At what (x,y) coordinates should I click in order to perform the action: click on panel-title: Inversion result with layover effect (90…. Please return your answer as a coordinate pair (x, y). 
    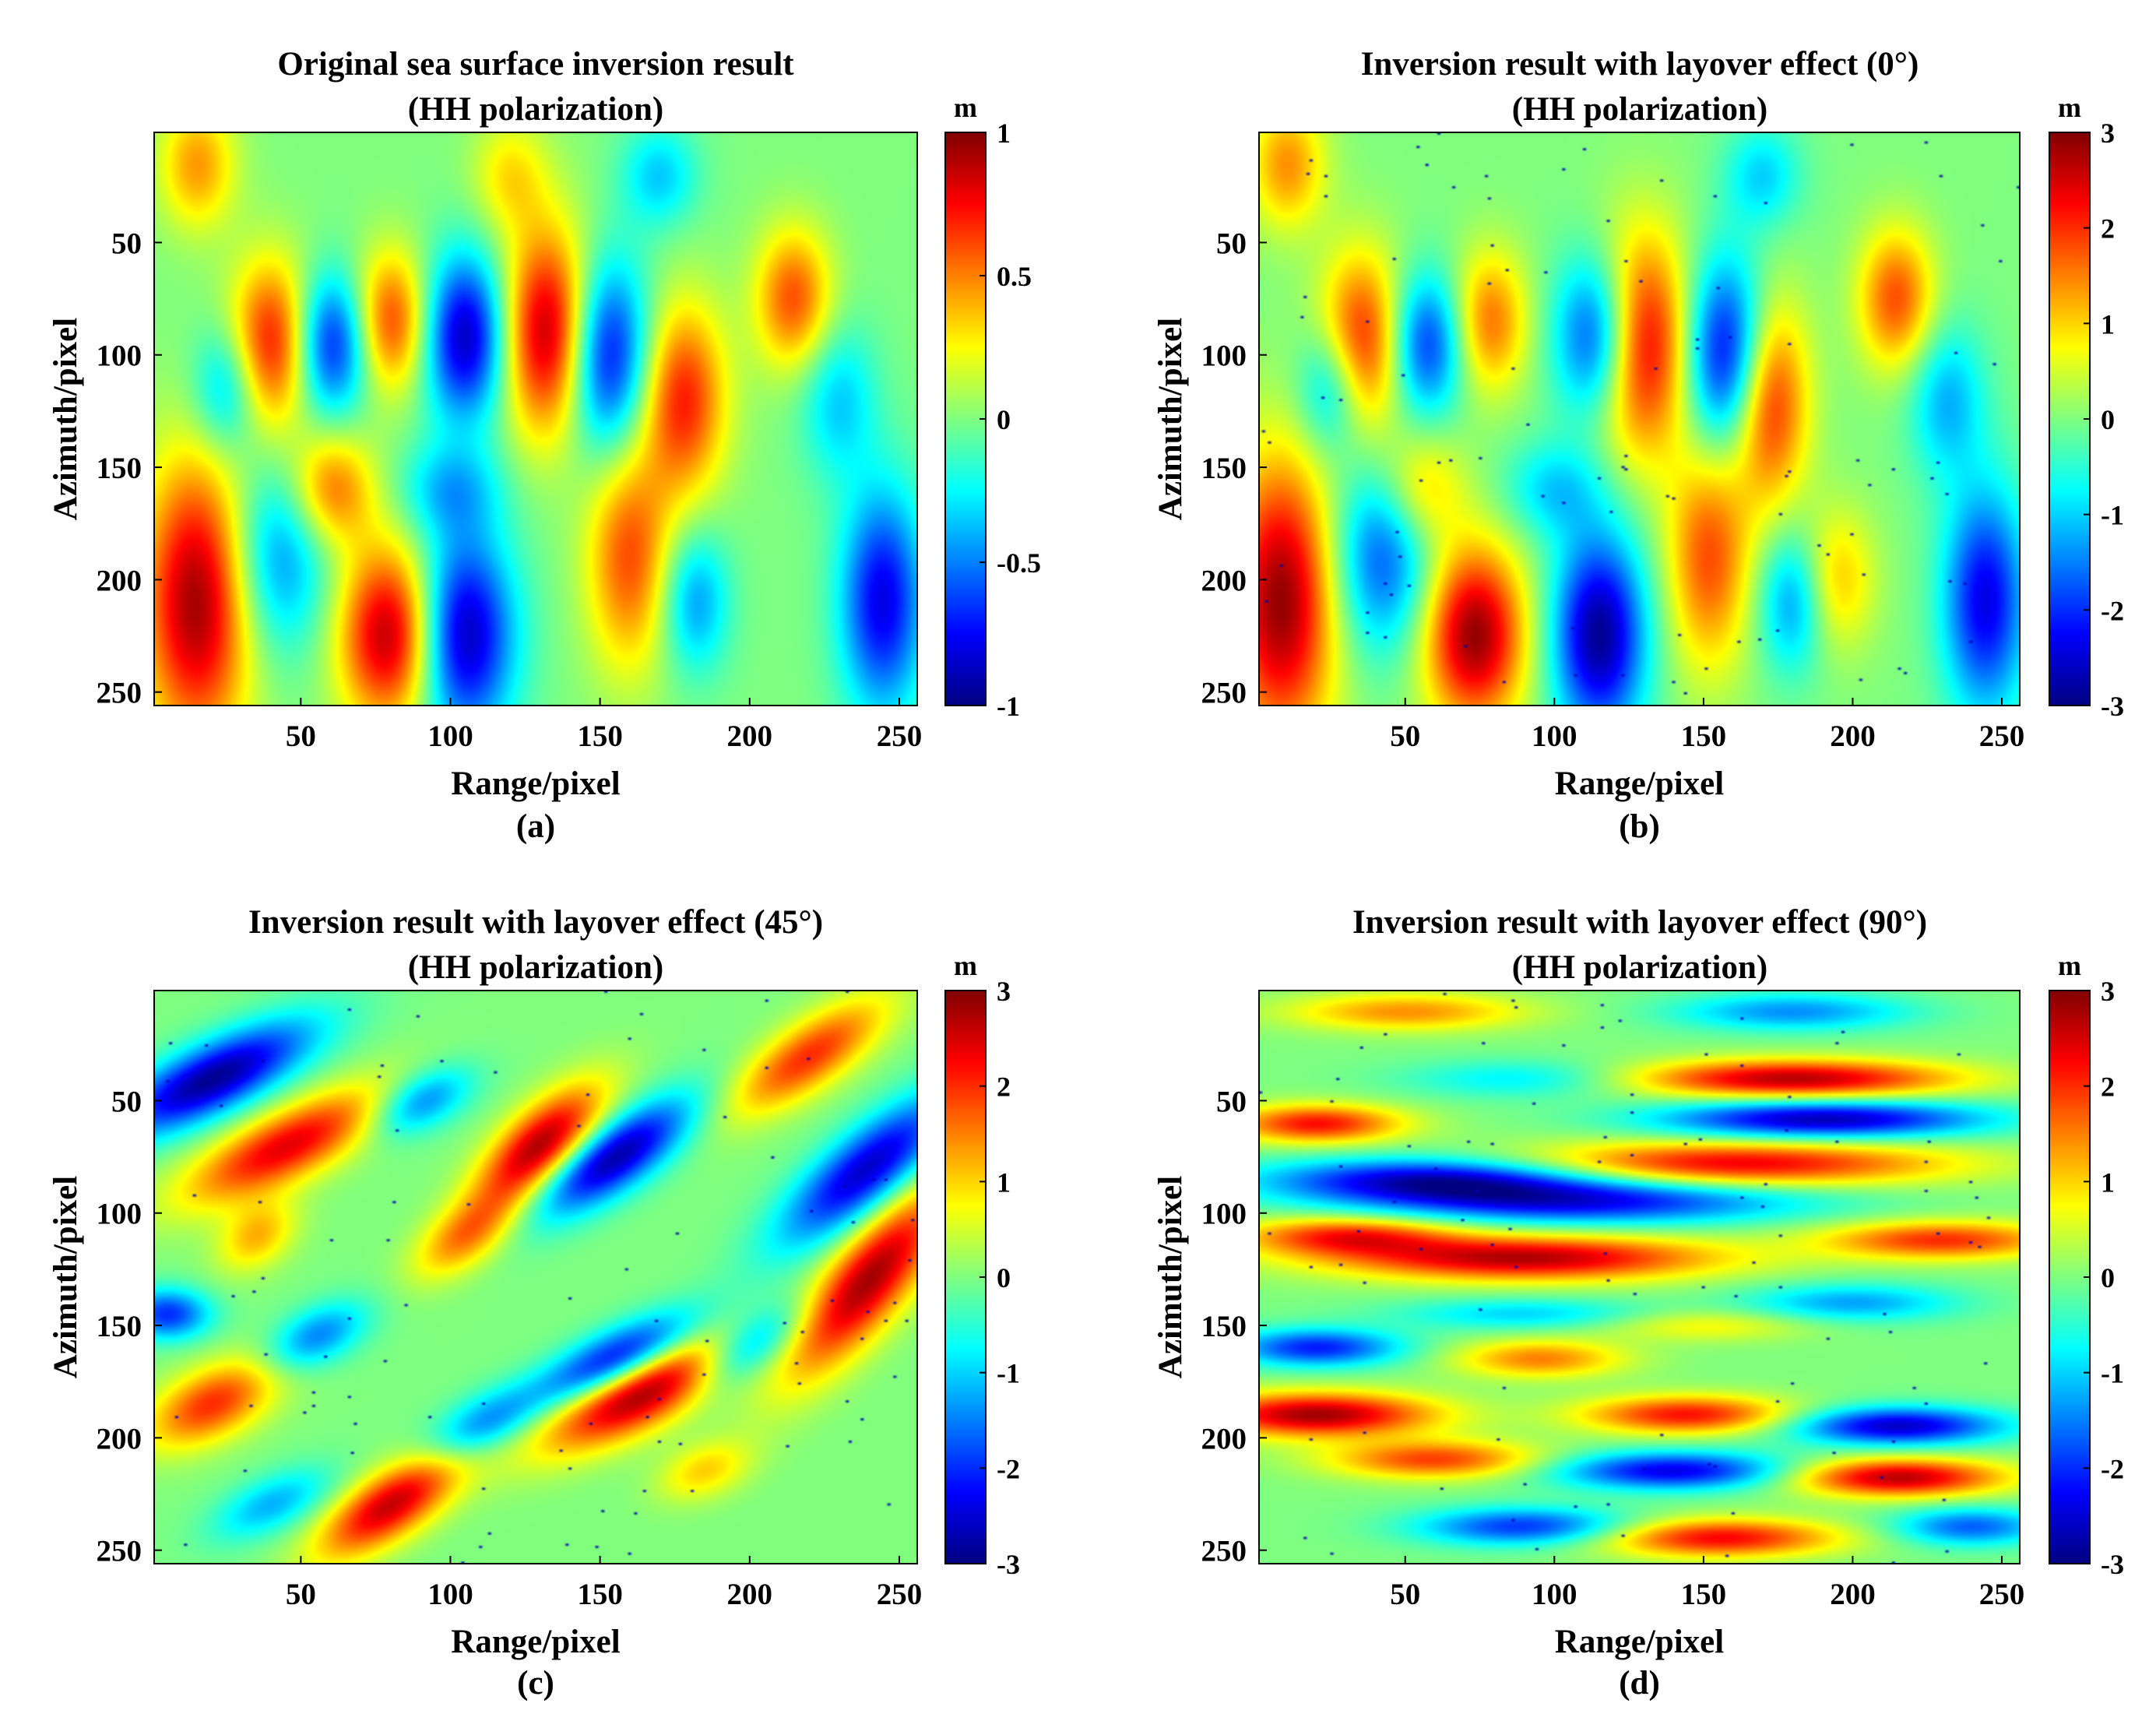
    Looking at the image, I should click on (1639, 922).